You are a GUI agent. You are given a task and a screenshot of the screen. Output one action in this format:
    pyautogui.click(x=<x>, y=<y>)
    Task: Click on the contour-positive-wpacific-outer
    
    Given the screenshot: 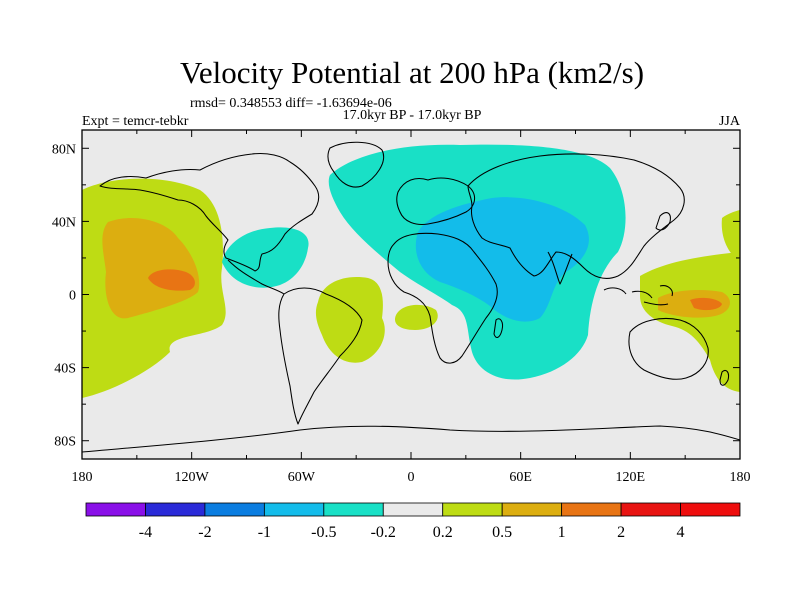 What is the action you would take?
    pyautogui.click(x=690, y=322)
    